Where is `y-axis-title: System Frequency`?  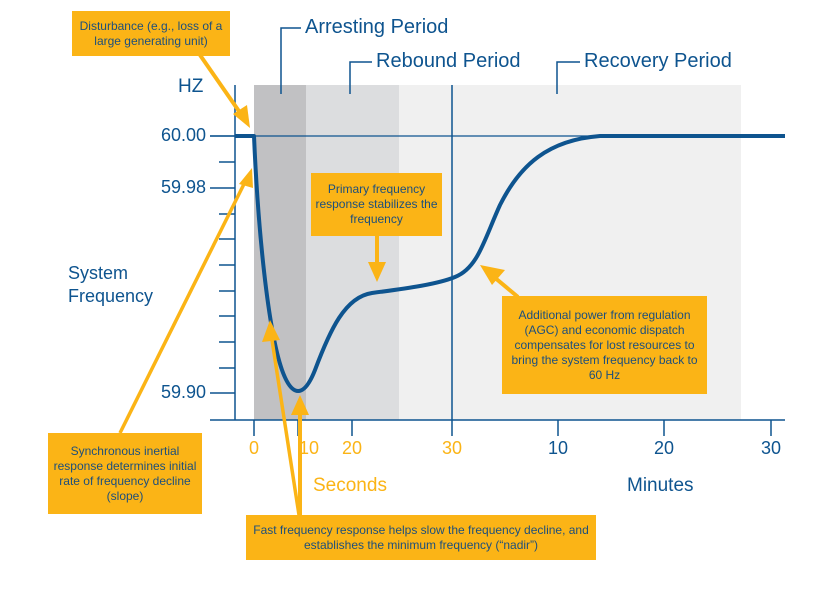 y-axis-title: System Frequency is located at coordinates (110, 285).